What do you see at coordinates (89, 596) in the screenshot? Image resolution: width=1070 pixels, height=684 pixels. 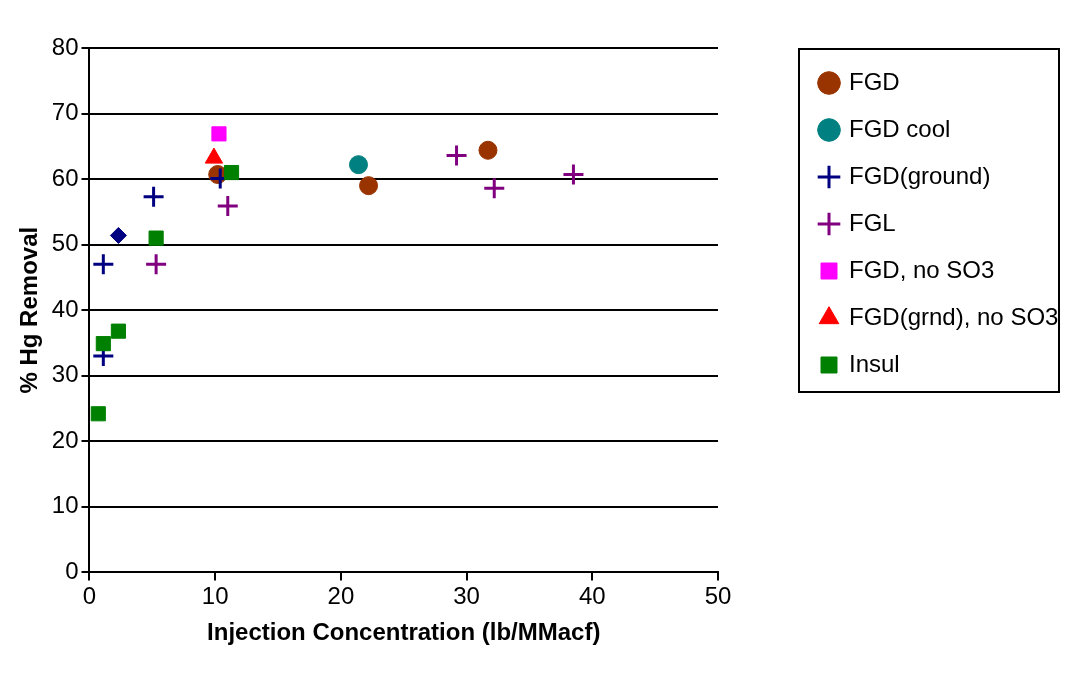 I see `x-tick-label: 0` at bounding box center [89, 596].